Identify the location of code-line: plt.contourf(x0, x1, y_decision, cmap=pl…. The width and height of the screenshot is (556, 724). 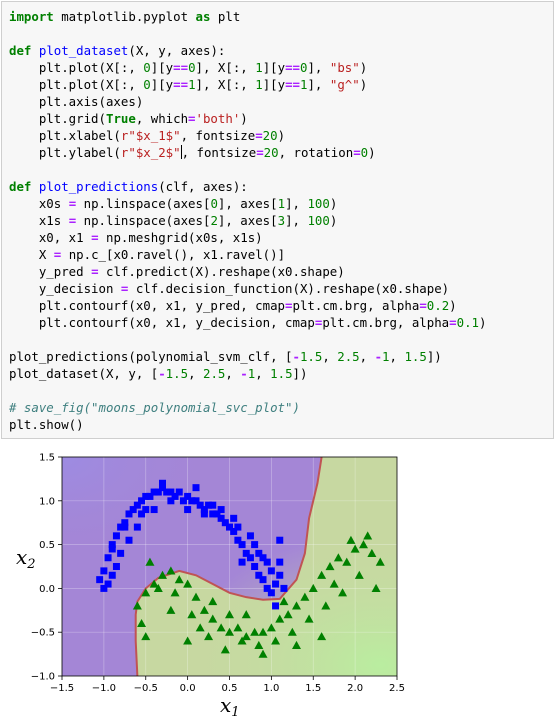
(248, 322).